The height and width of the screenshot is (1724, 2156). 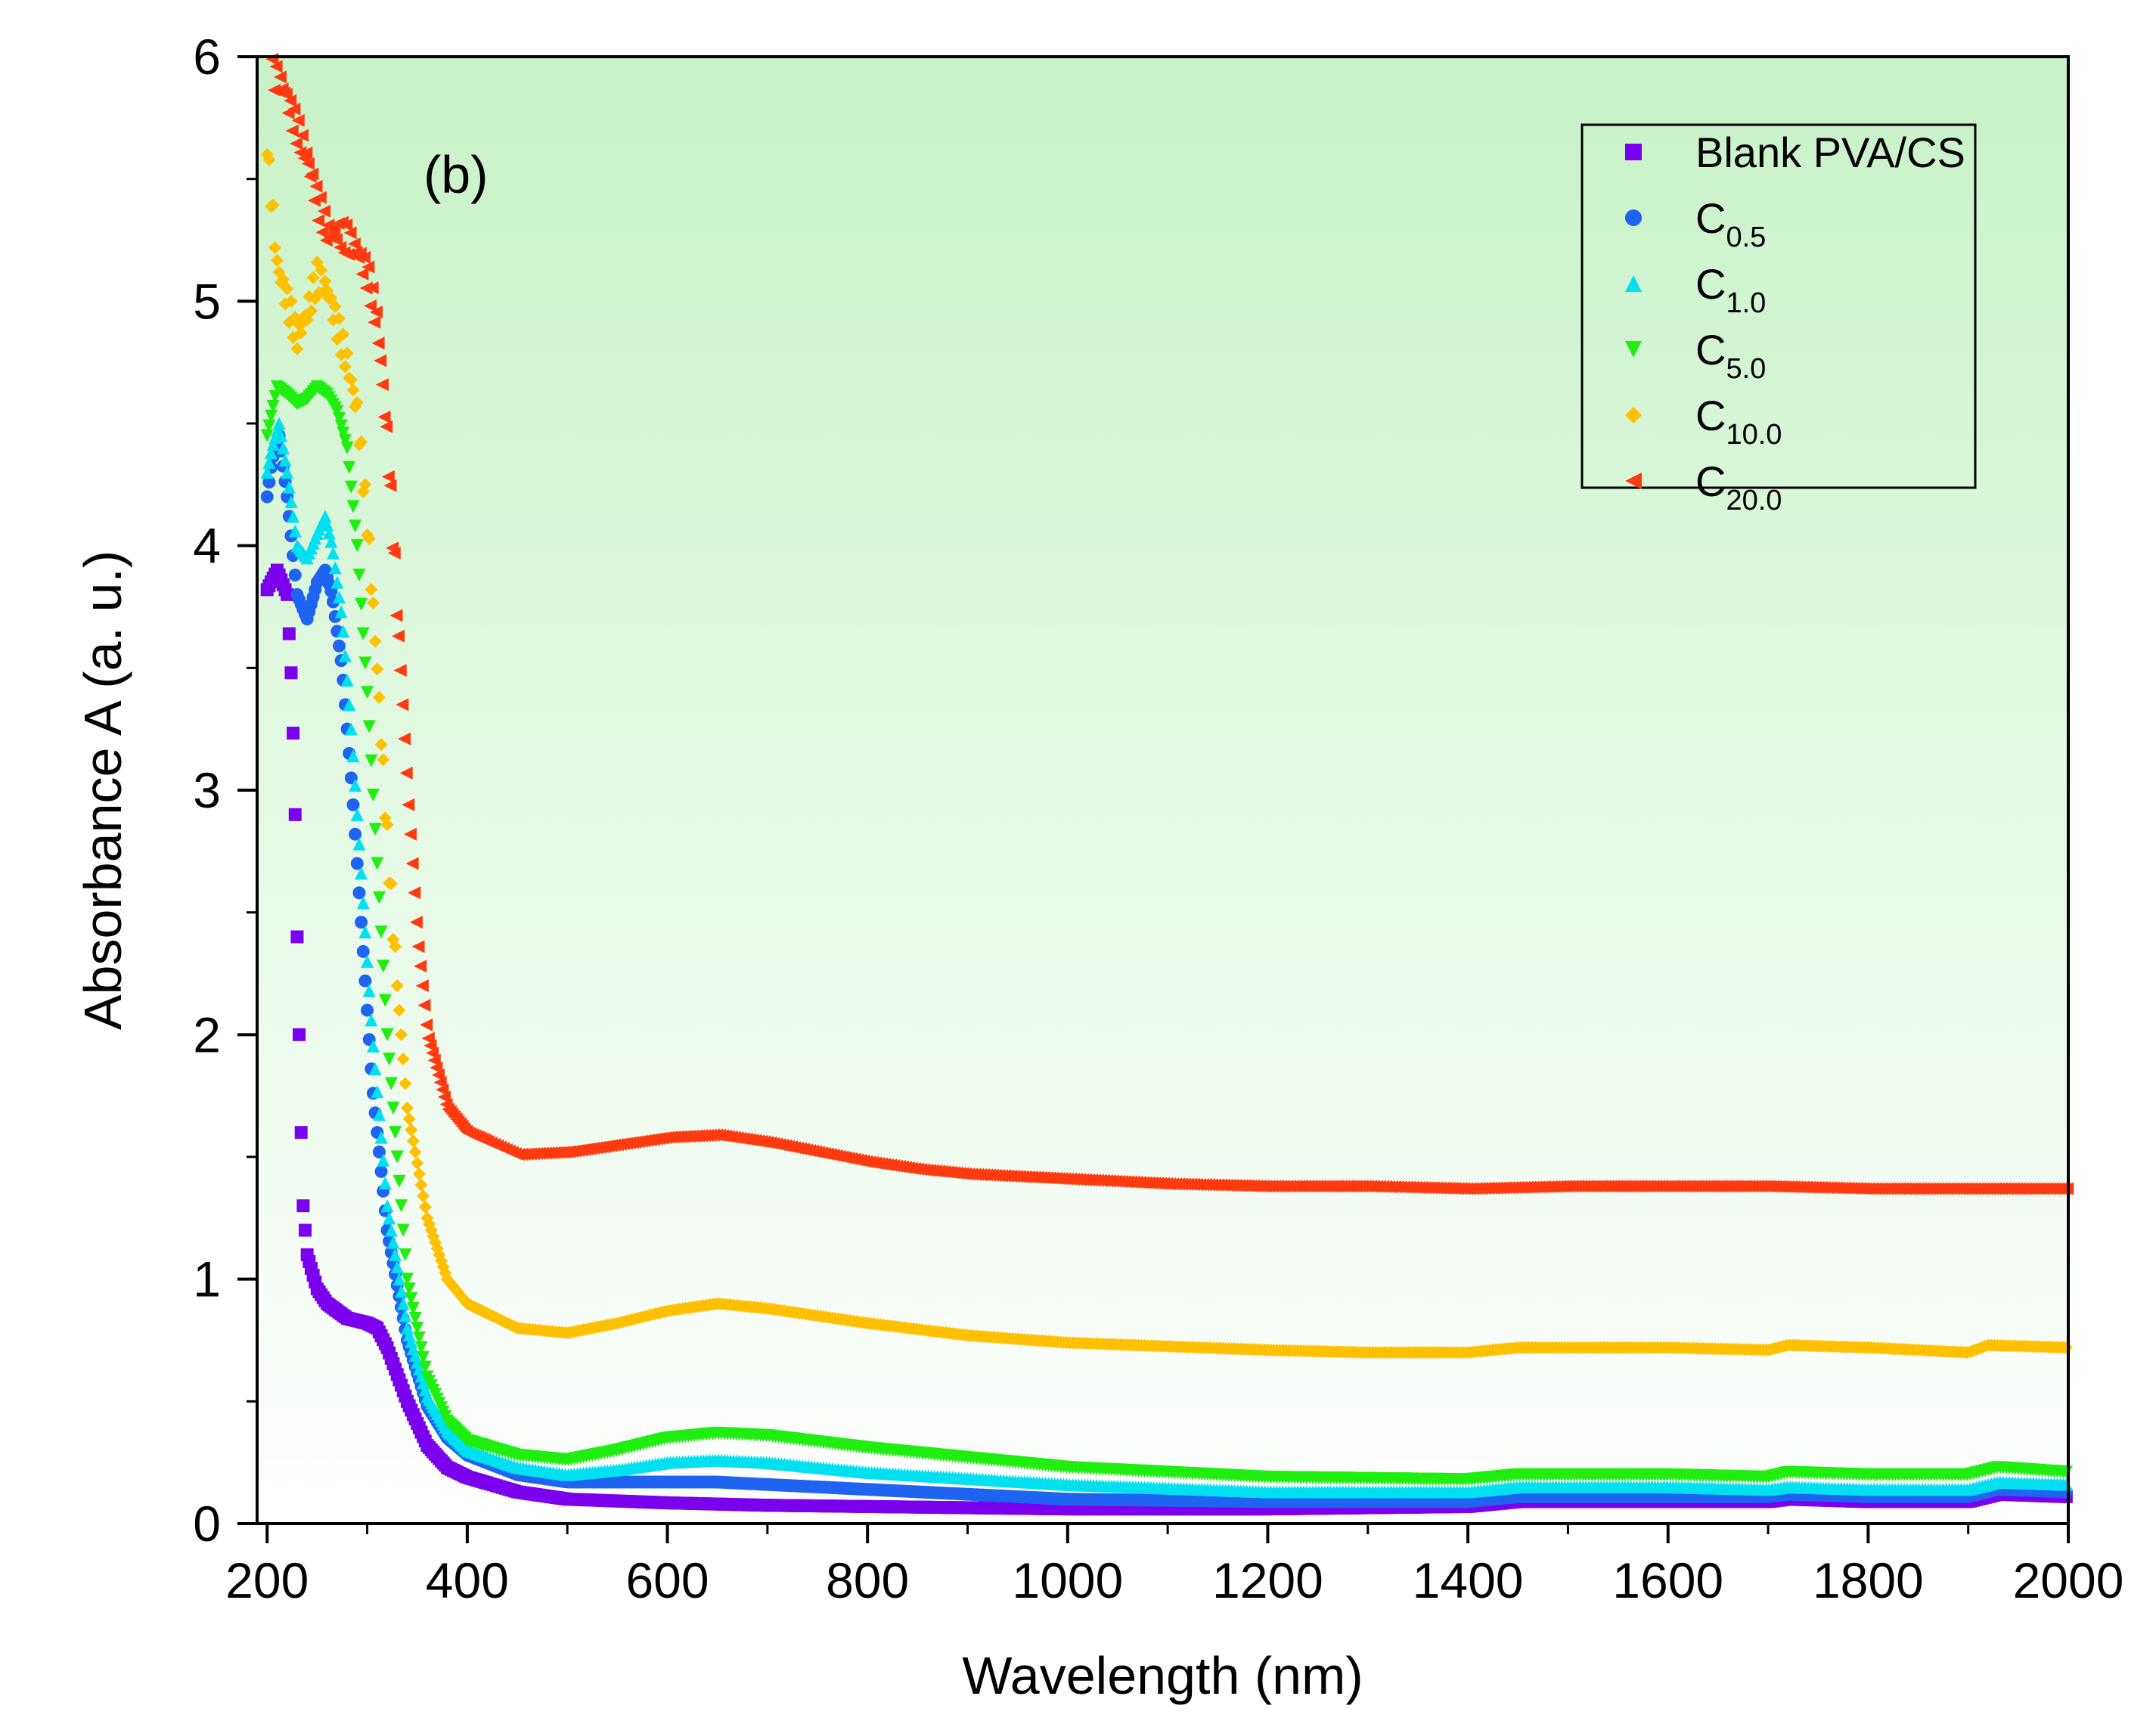 I want to click on y-axis-title: Absorbance A (a. u.), so click(x=102, y=790).